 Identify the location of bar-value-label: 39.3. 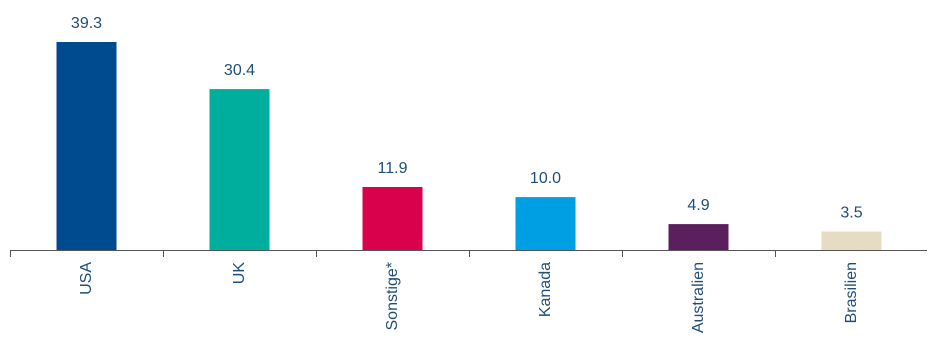
(86, 23).